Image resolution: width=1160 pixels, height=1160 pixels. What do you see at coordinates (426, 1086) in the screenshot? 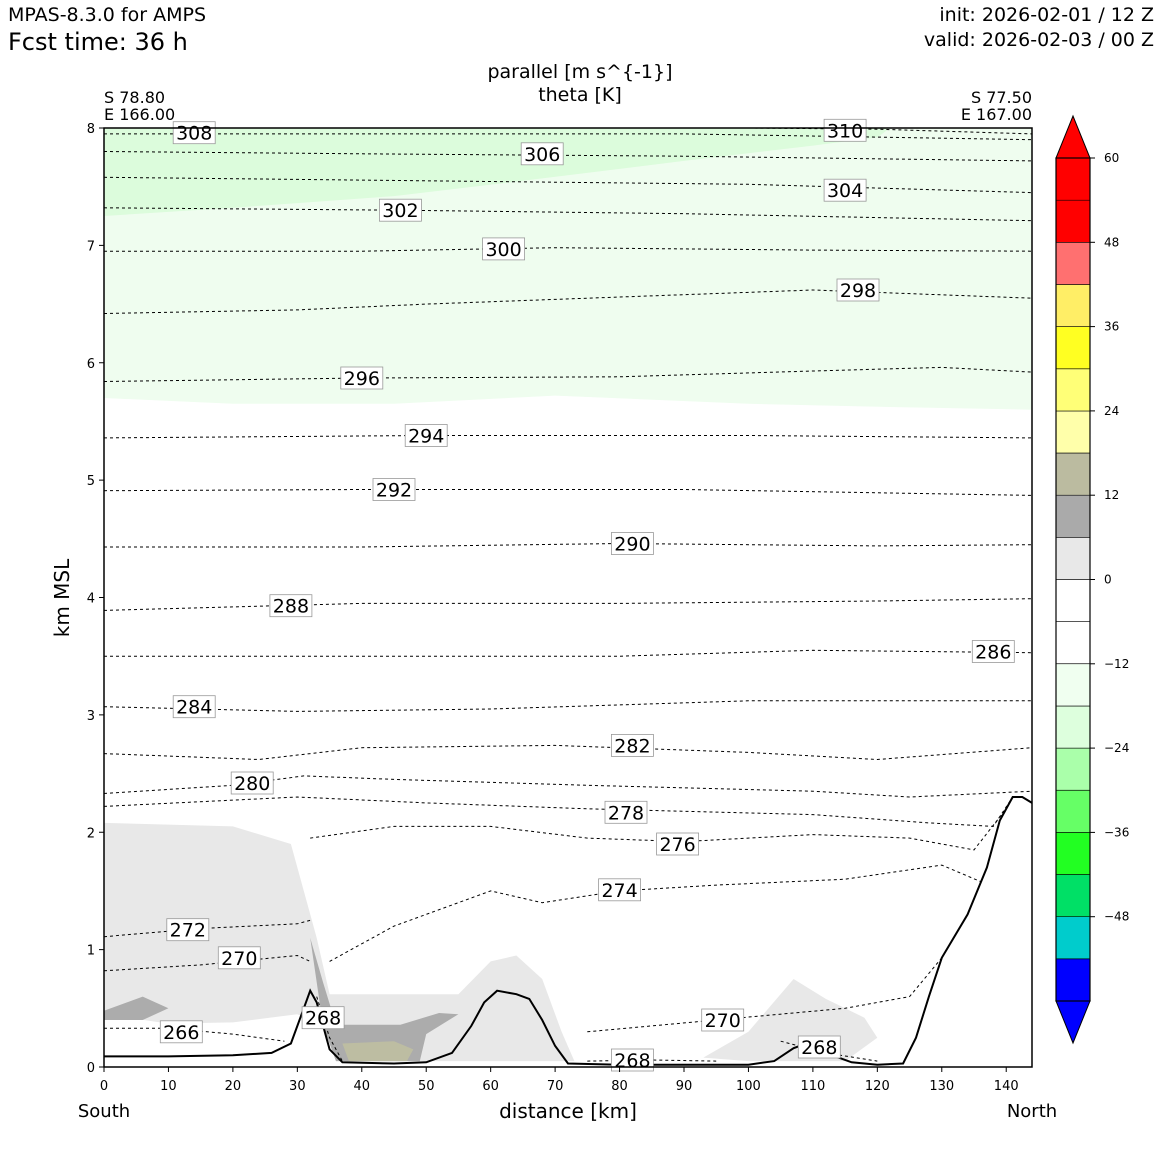
I see `x-tick-label: 50` at bounding box center [426, 1086].